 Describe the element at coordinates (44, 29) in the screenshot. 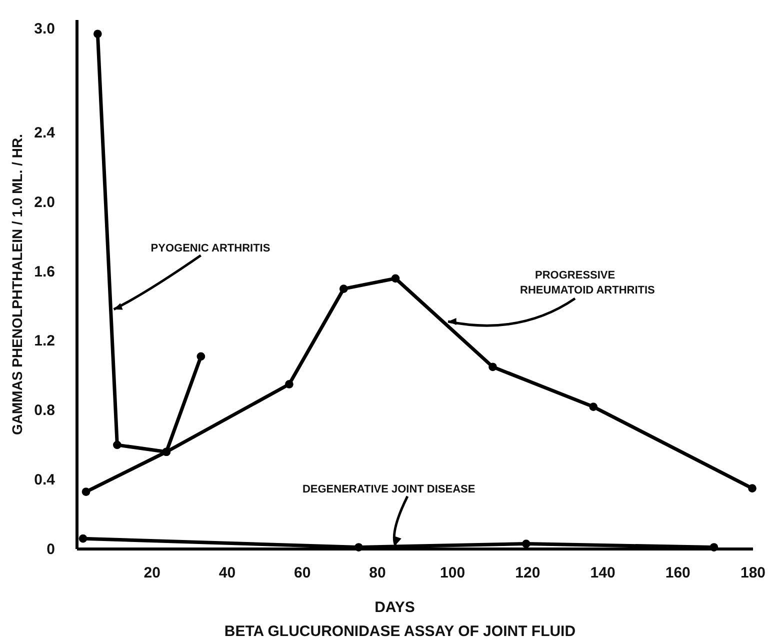

I see `y-tick-label: 3.0` at that location.